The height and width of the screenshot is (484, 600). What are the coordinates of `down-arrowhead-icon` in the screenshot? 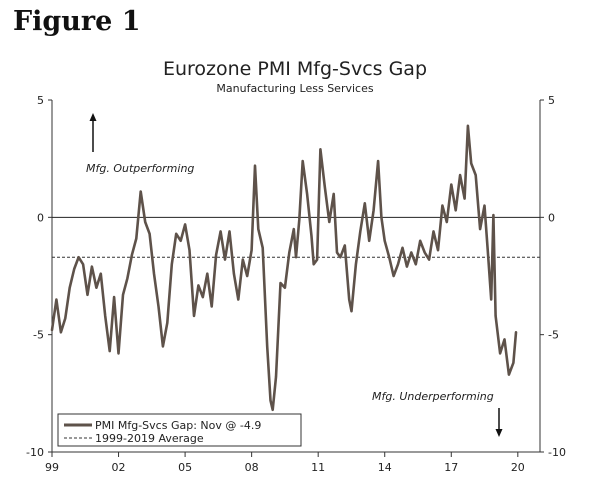 It's located at (499, 433).